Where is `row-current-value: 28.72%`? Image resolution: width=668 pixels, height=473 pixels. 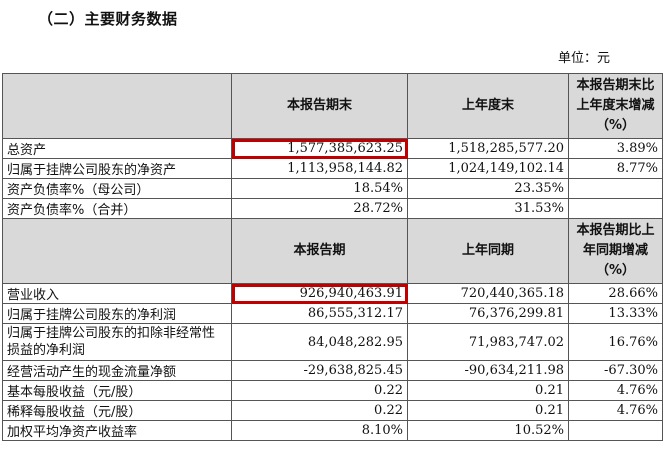 row-current-value: 28.72% is located at coordinates (319, 208).